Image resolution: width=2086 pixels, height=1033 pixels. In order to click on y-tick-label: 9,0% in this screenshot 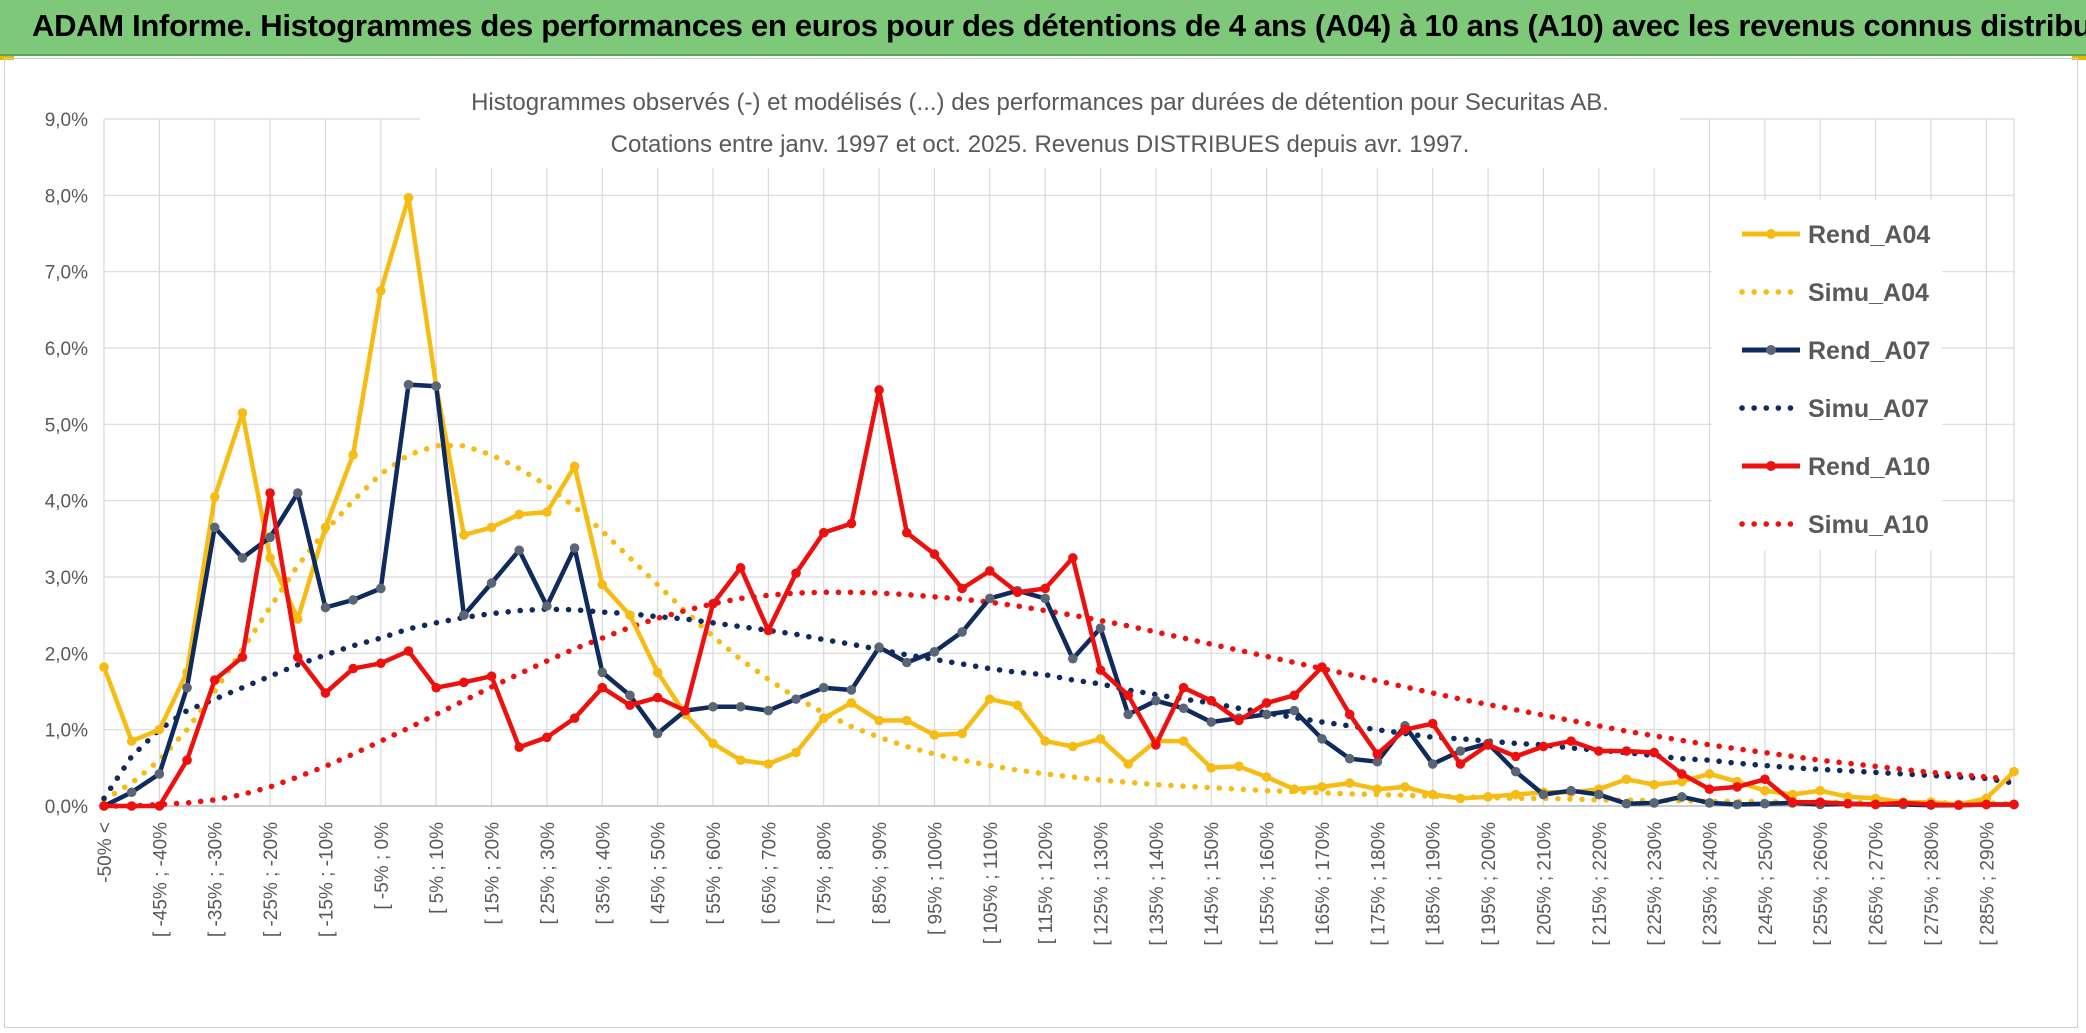, I will do `click(66, 120)`.